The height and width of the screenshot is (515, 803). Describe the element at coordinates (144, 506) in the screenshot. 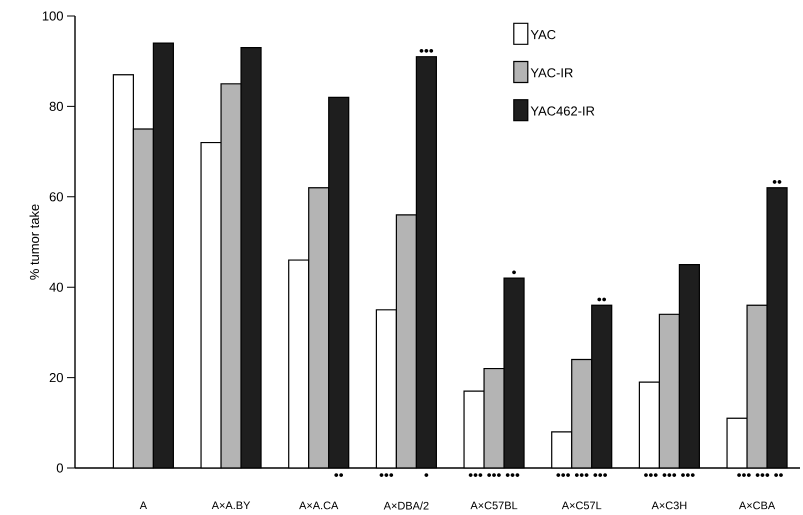

I see `x-tick-label: A` at that location.